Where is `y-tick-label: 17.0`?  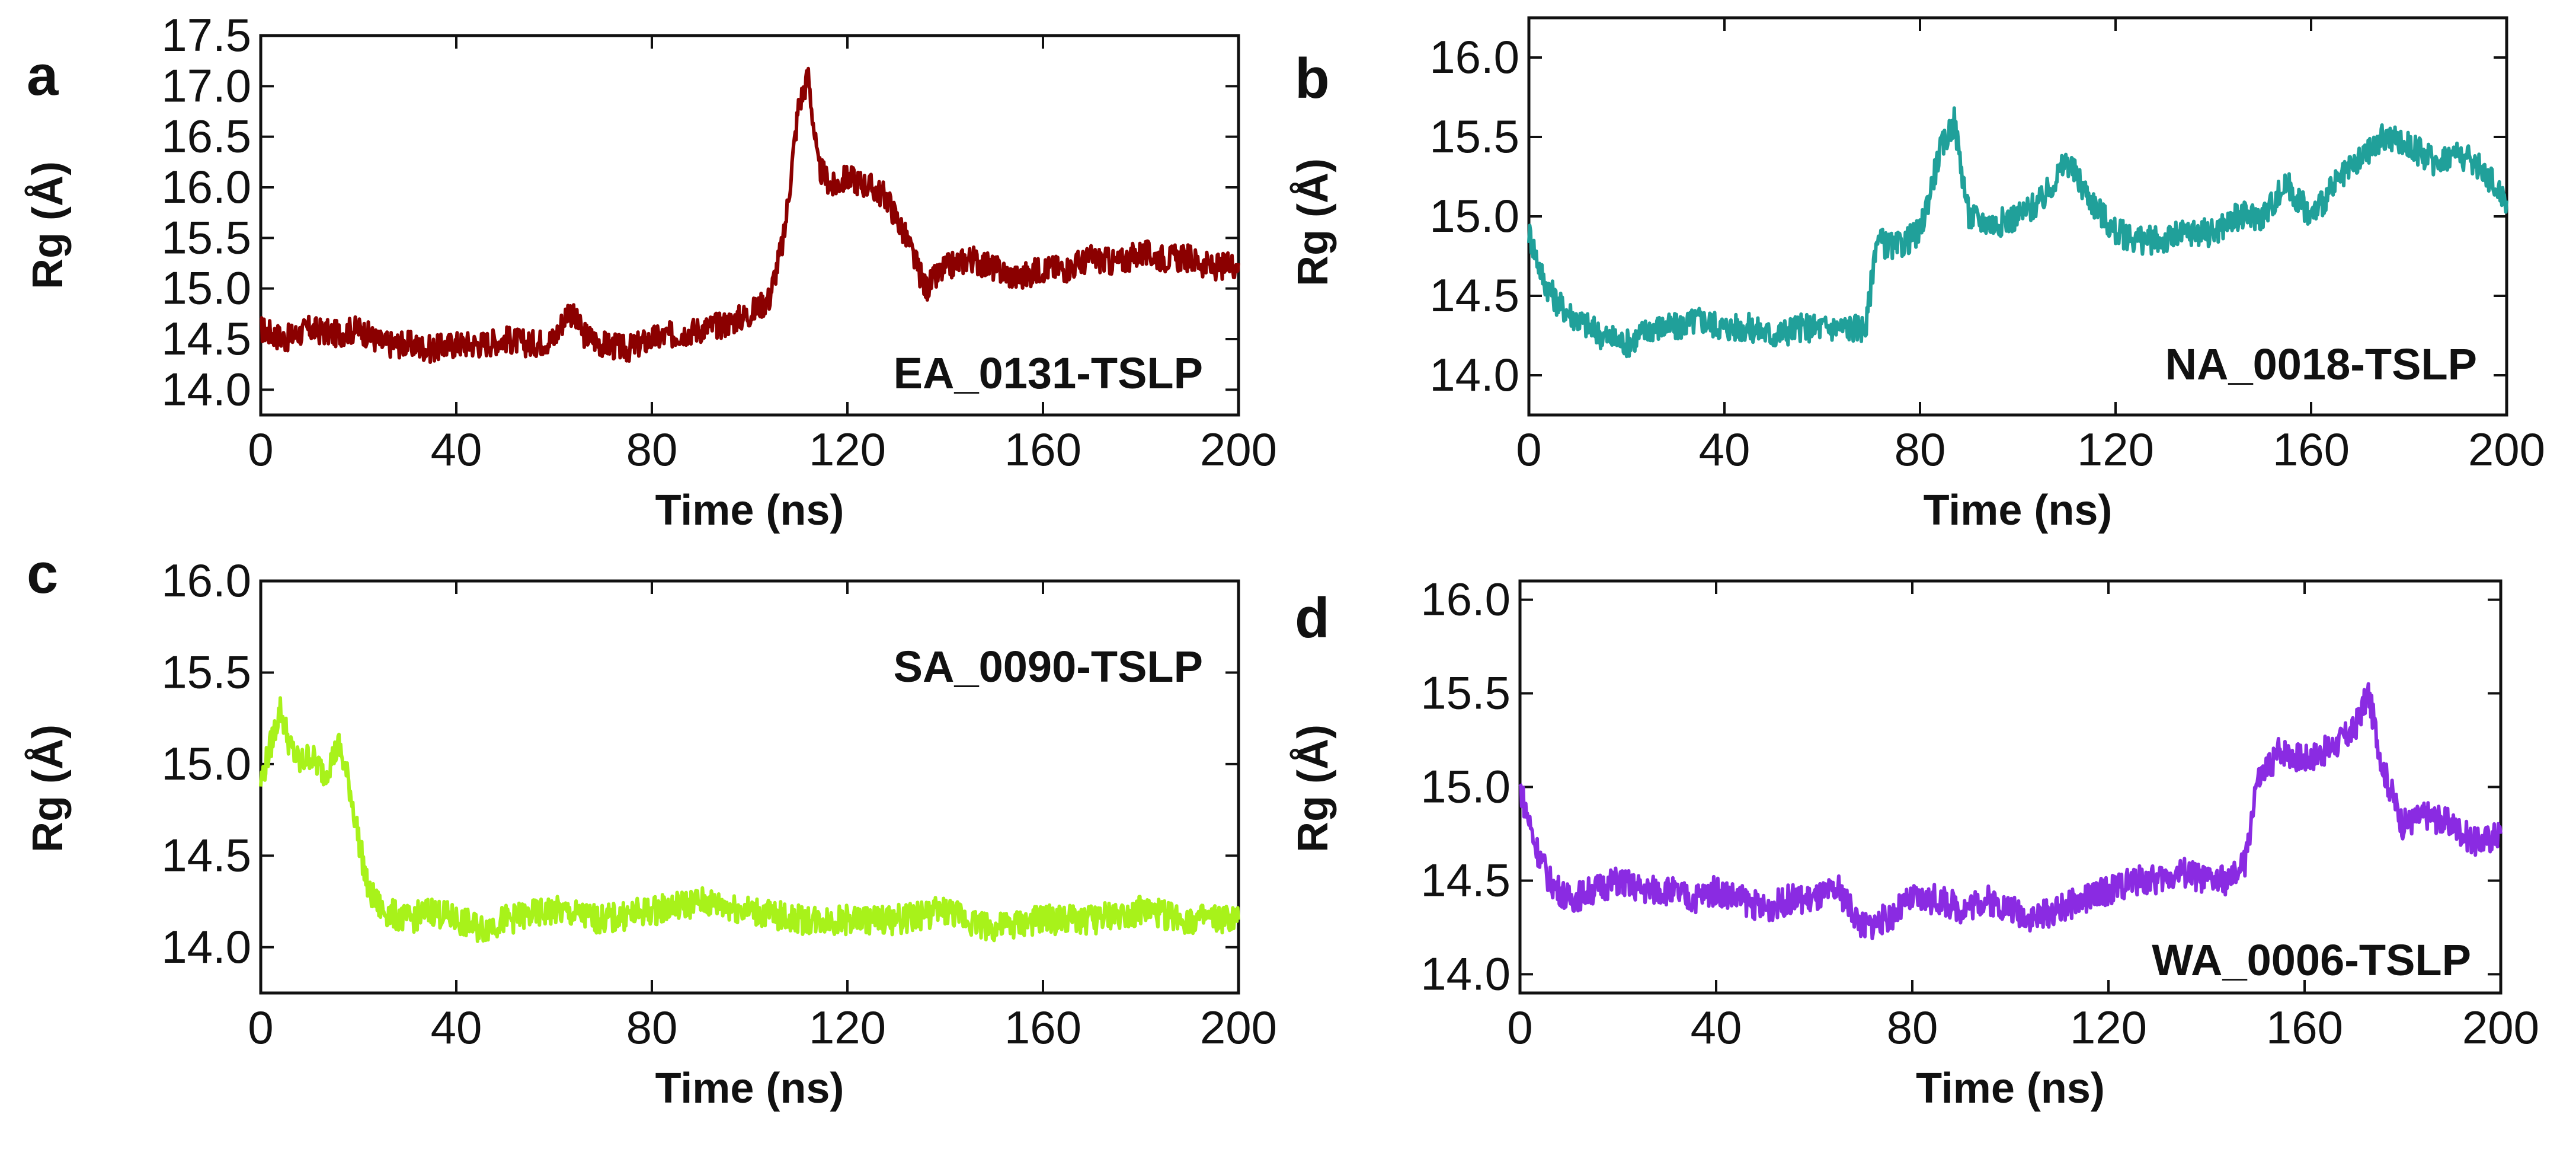
y-tick-label: 17.0 is located at coordinates (206, 85).